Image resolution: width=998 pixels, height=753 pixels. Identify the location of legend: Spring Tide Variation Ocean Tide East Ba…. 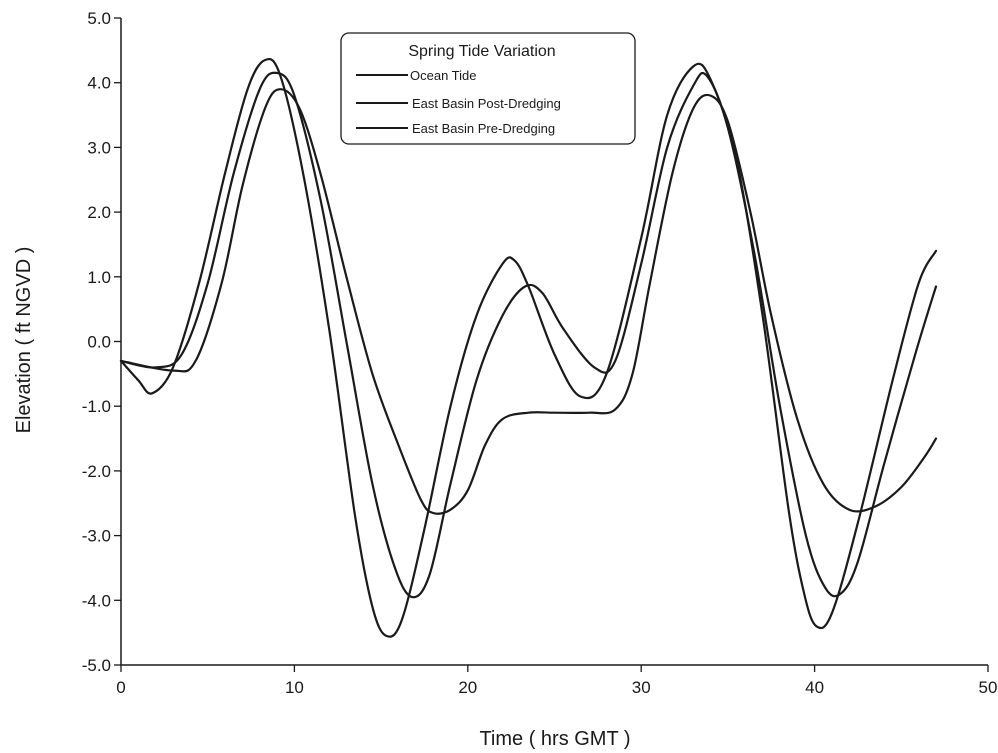
(488, 88).